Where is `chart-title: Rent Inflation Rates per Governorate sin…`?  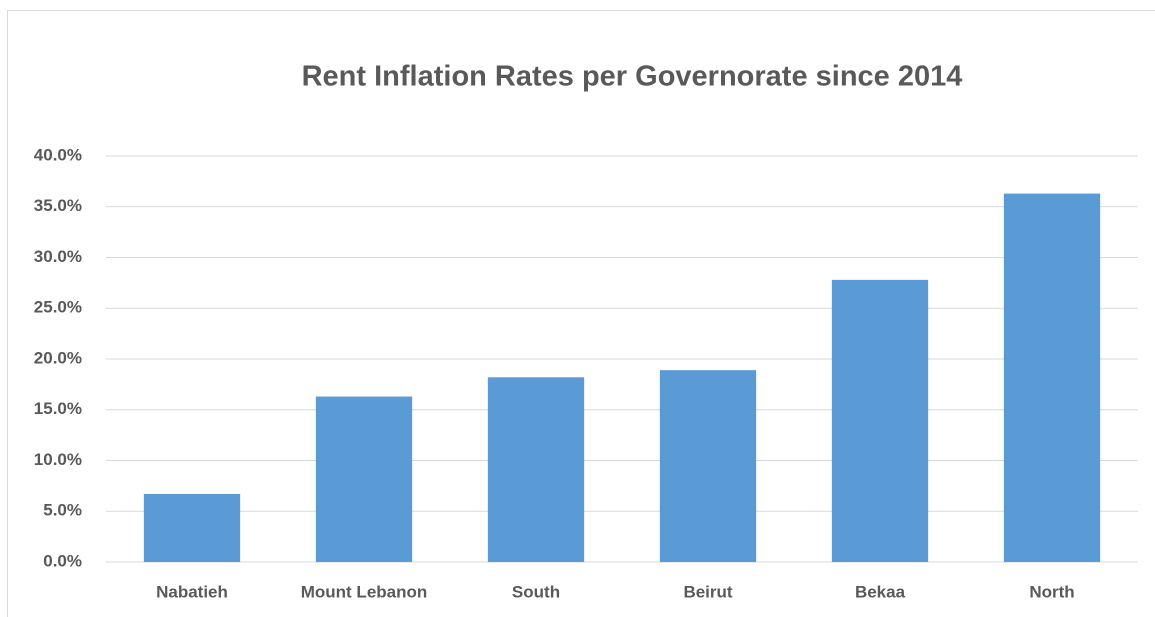 chart-title: Rent Inflation Rates per Governorate sin… is located at coordinates (632, 77).